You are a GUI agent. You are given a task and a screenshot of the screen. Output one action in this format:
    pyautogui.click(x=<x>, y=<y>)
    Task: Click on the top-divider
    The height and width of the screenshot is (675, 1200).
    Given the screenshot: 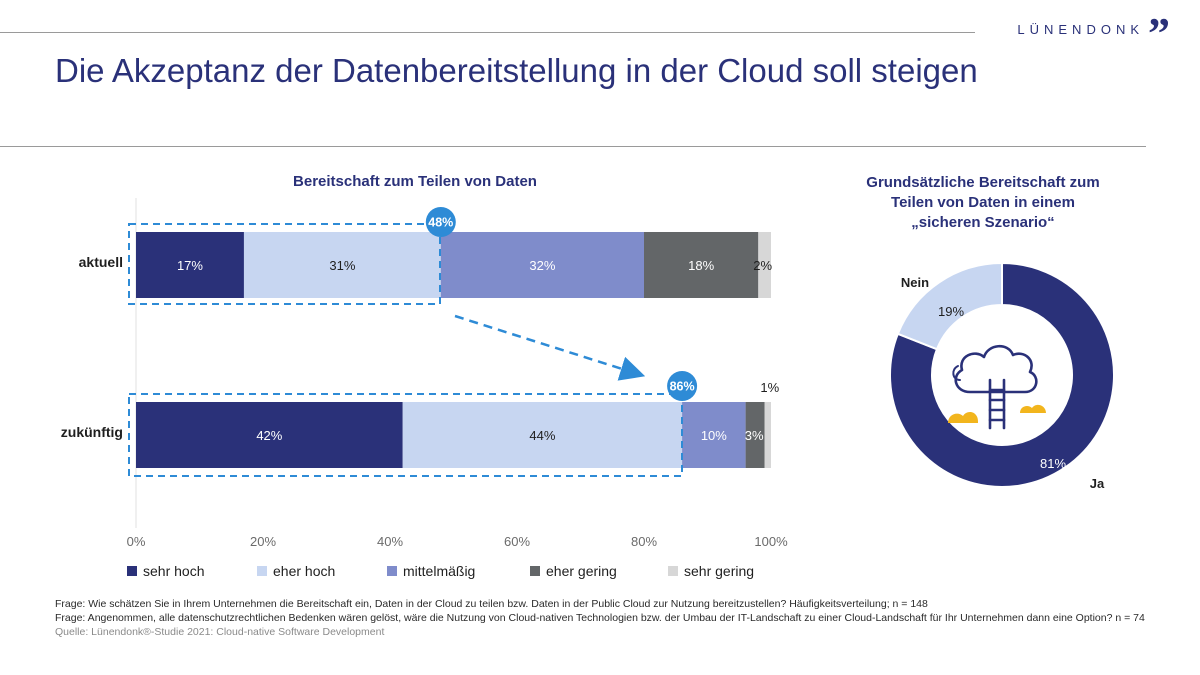 What is the action you would take?
    pyautogui.click(x=487, y=32)
    